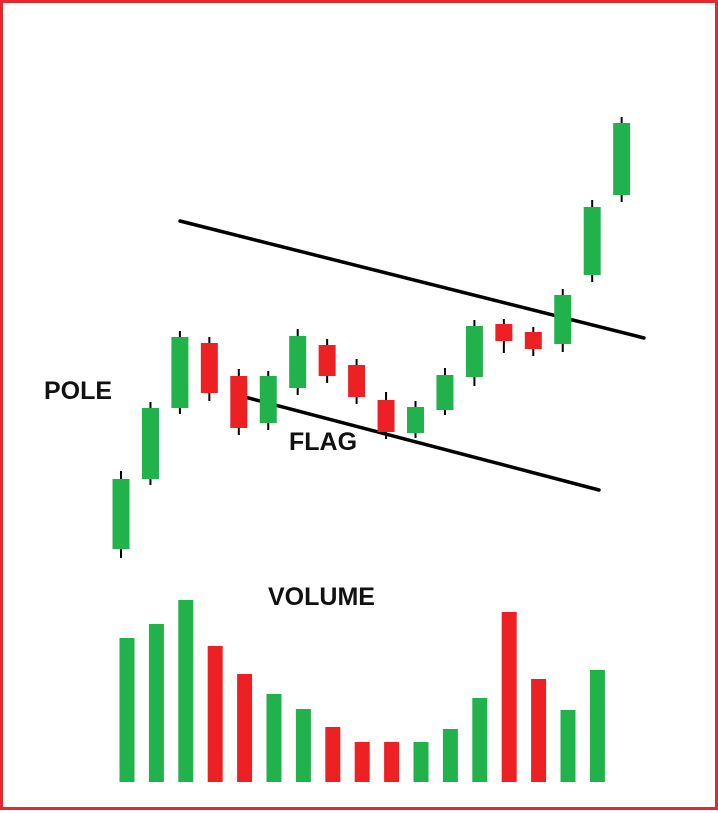  I want to click on pole-label: POLE, so click(78, 391).